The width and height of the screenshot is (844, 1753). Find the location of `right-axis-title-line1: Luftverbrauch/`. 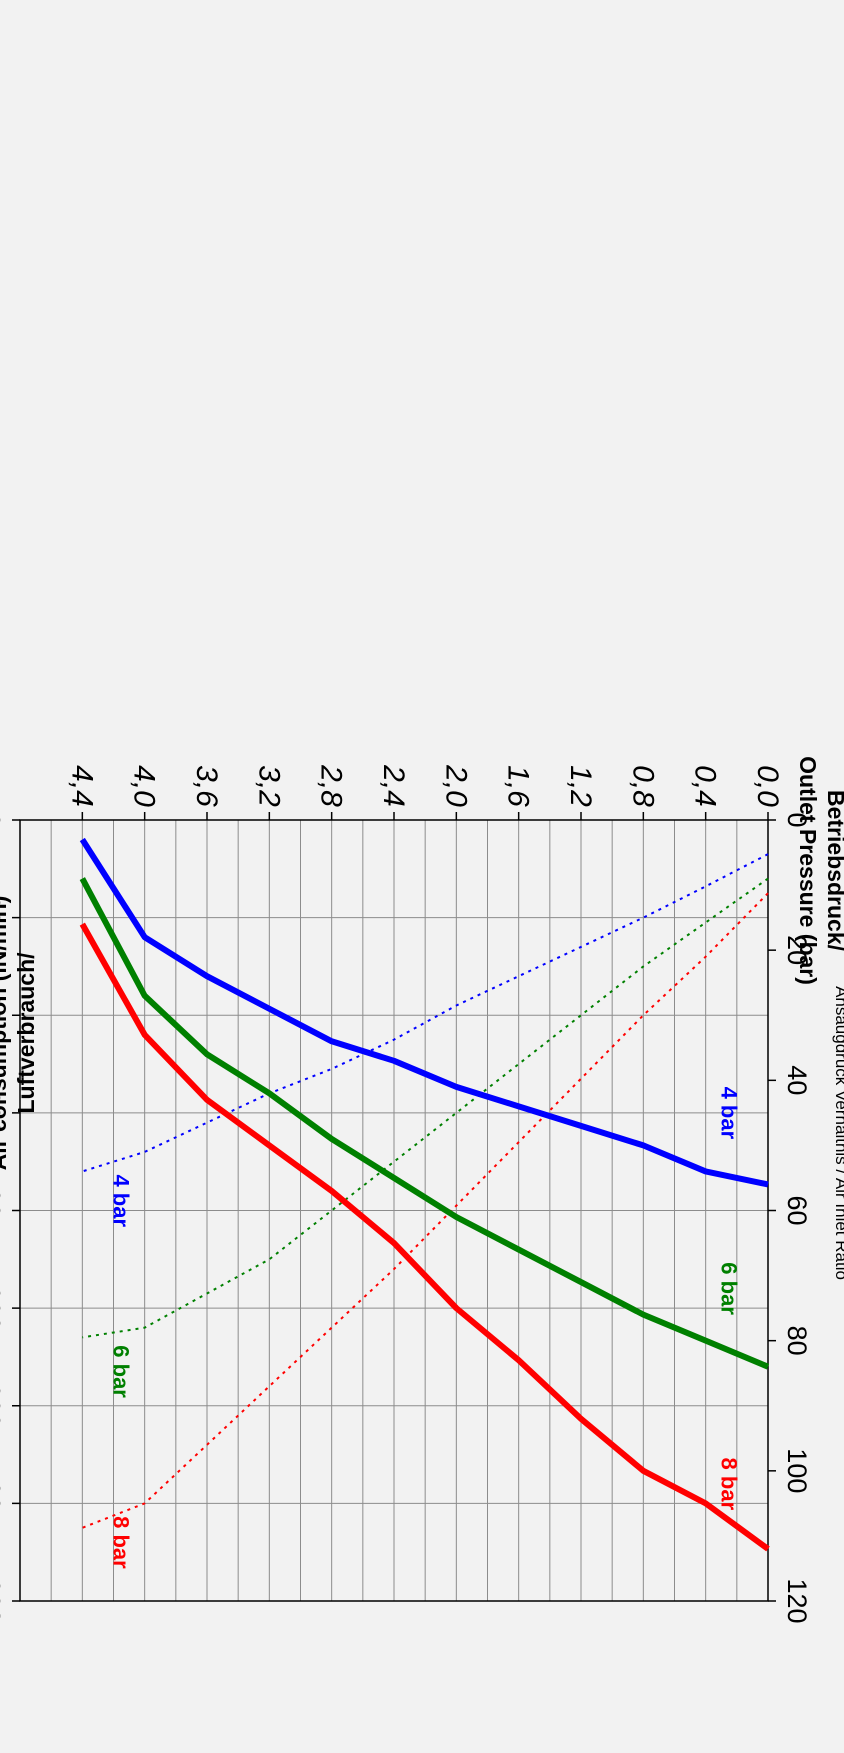

right-axis-title-line1: Luftverbrauch/ is located at coordinates (26, 1033).